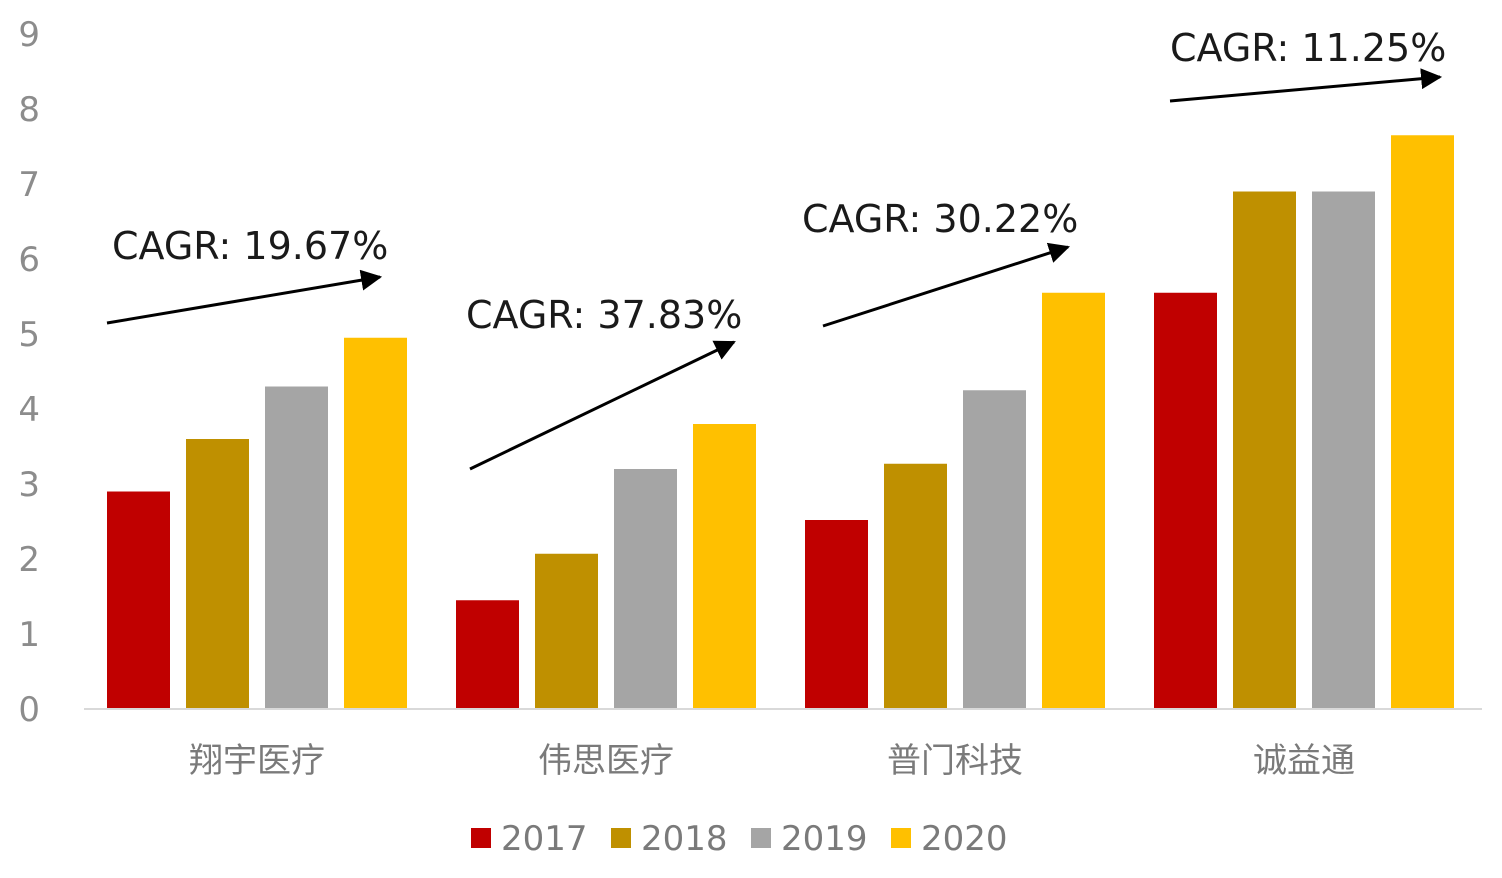 The height and width of the screenshot is (878, 1502). I want to click on x-category-label: 伟思医疗, so click(606, 761).